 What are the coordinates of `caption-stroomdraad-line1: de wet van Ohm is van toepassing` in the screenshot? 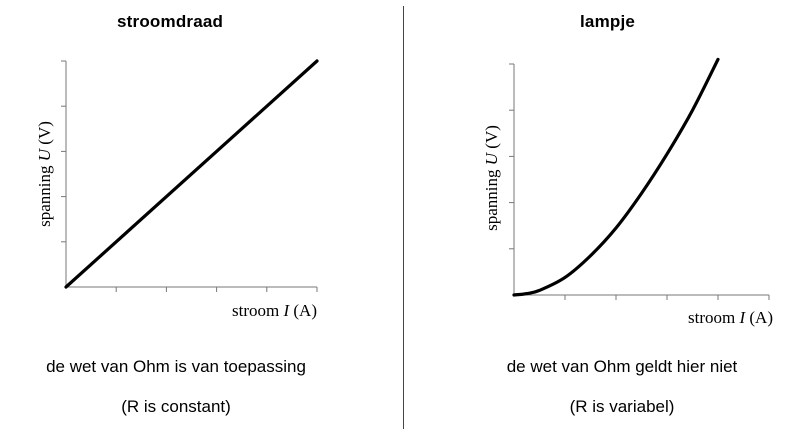 It's located at (176, 366).